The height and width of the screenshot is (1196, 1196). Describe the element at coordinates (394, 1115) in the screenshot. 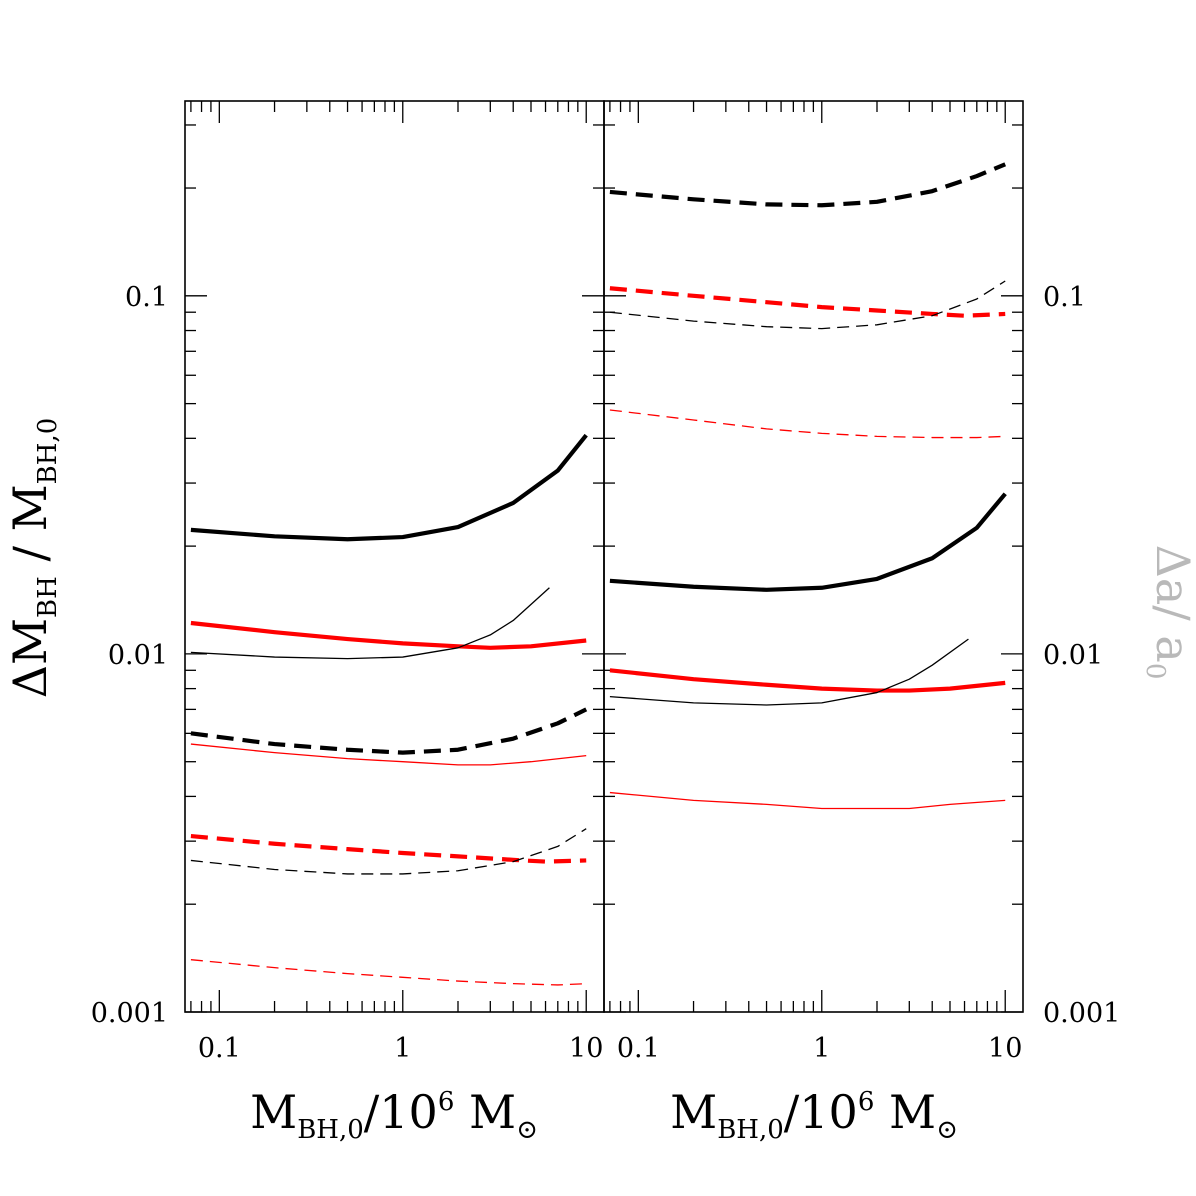

I see `left-x-axis-label: MBH,0/106 M⊙` at that location.